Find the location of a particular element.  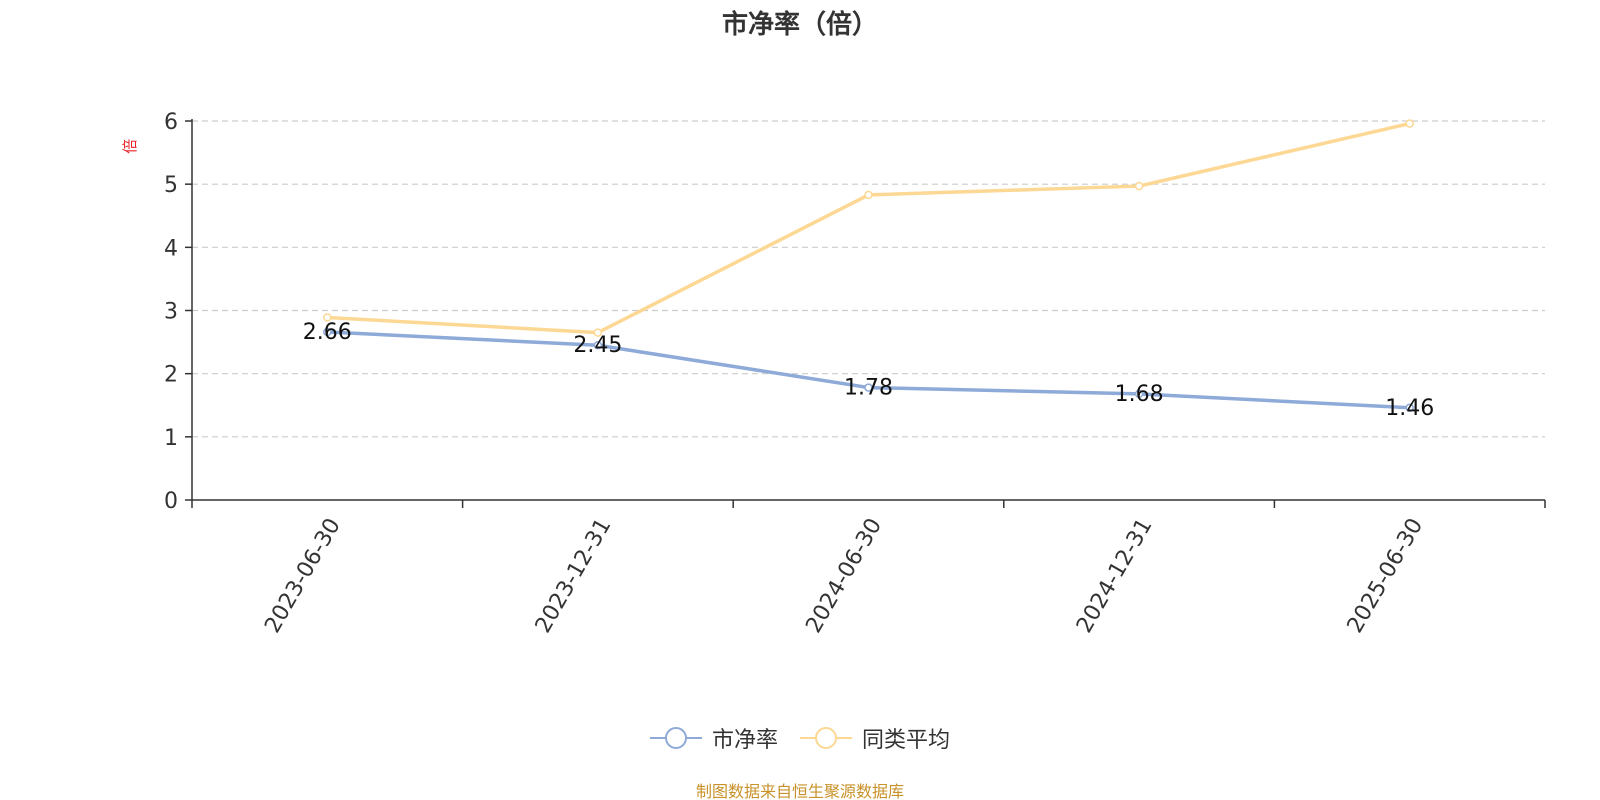

x-tick-label-4: 2025-06-30 is located at coordinates (1386, 575).